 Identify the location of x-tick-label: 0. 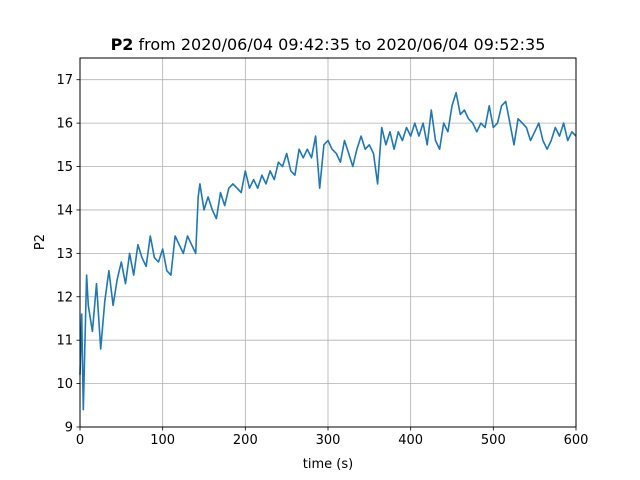
(80, 440).